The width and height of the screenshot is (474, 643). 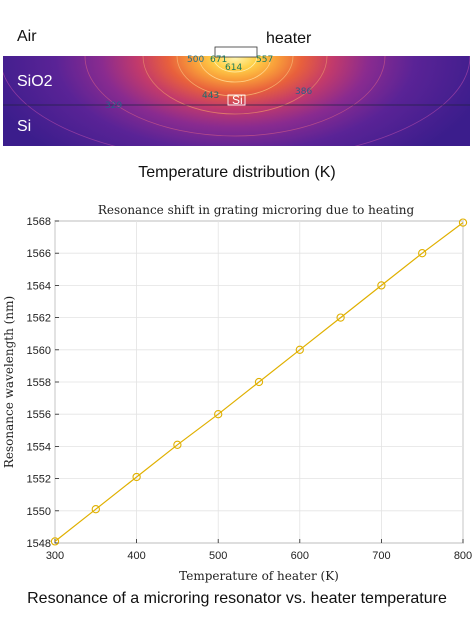 I want to click on contour-label: 386, so click(x=303, y=92).